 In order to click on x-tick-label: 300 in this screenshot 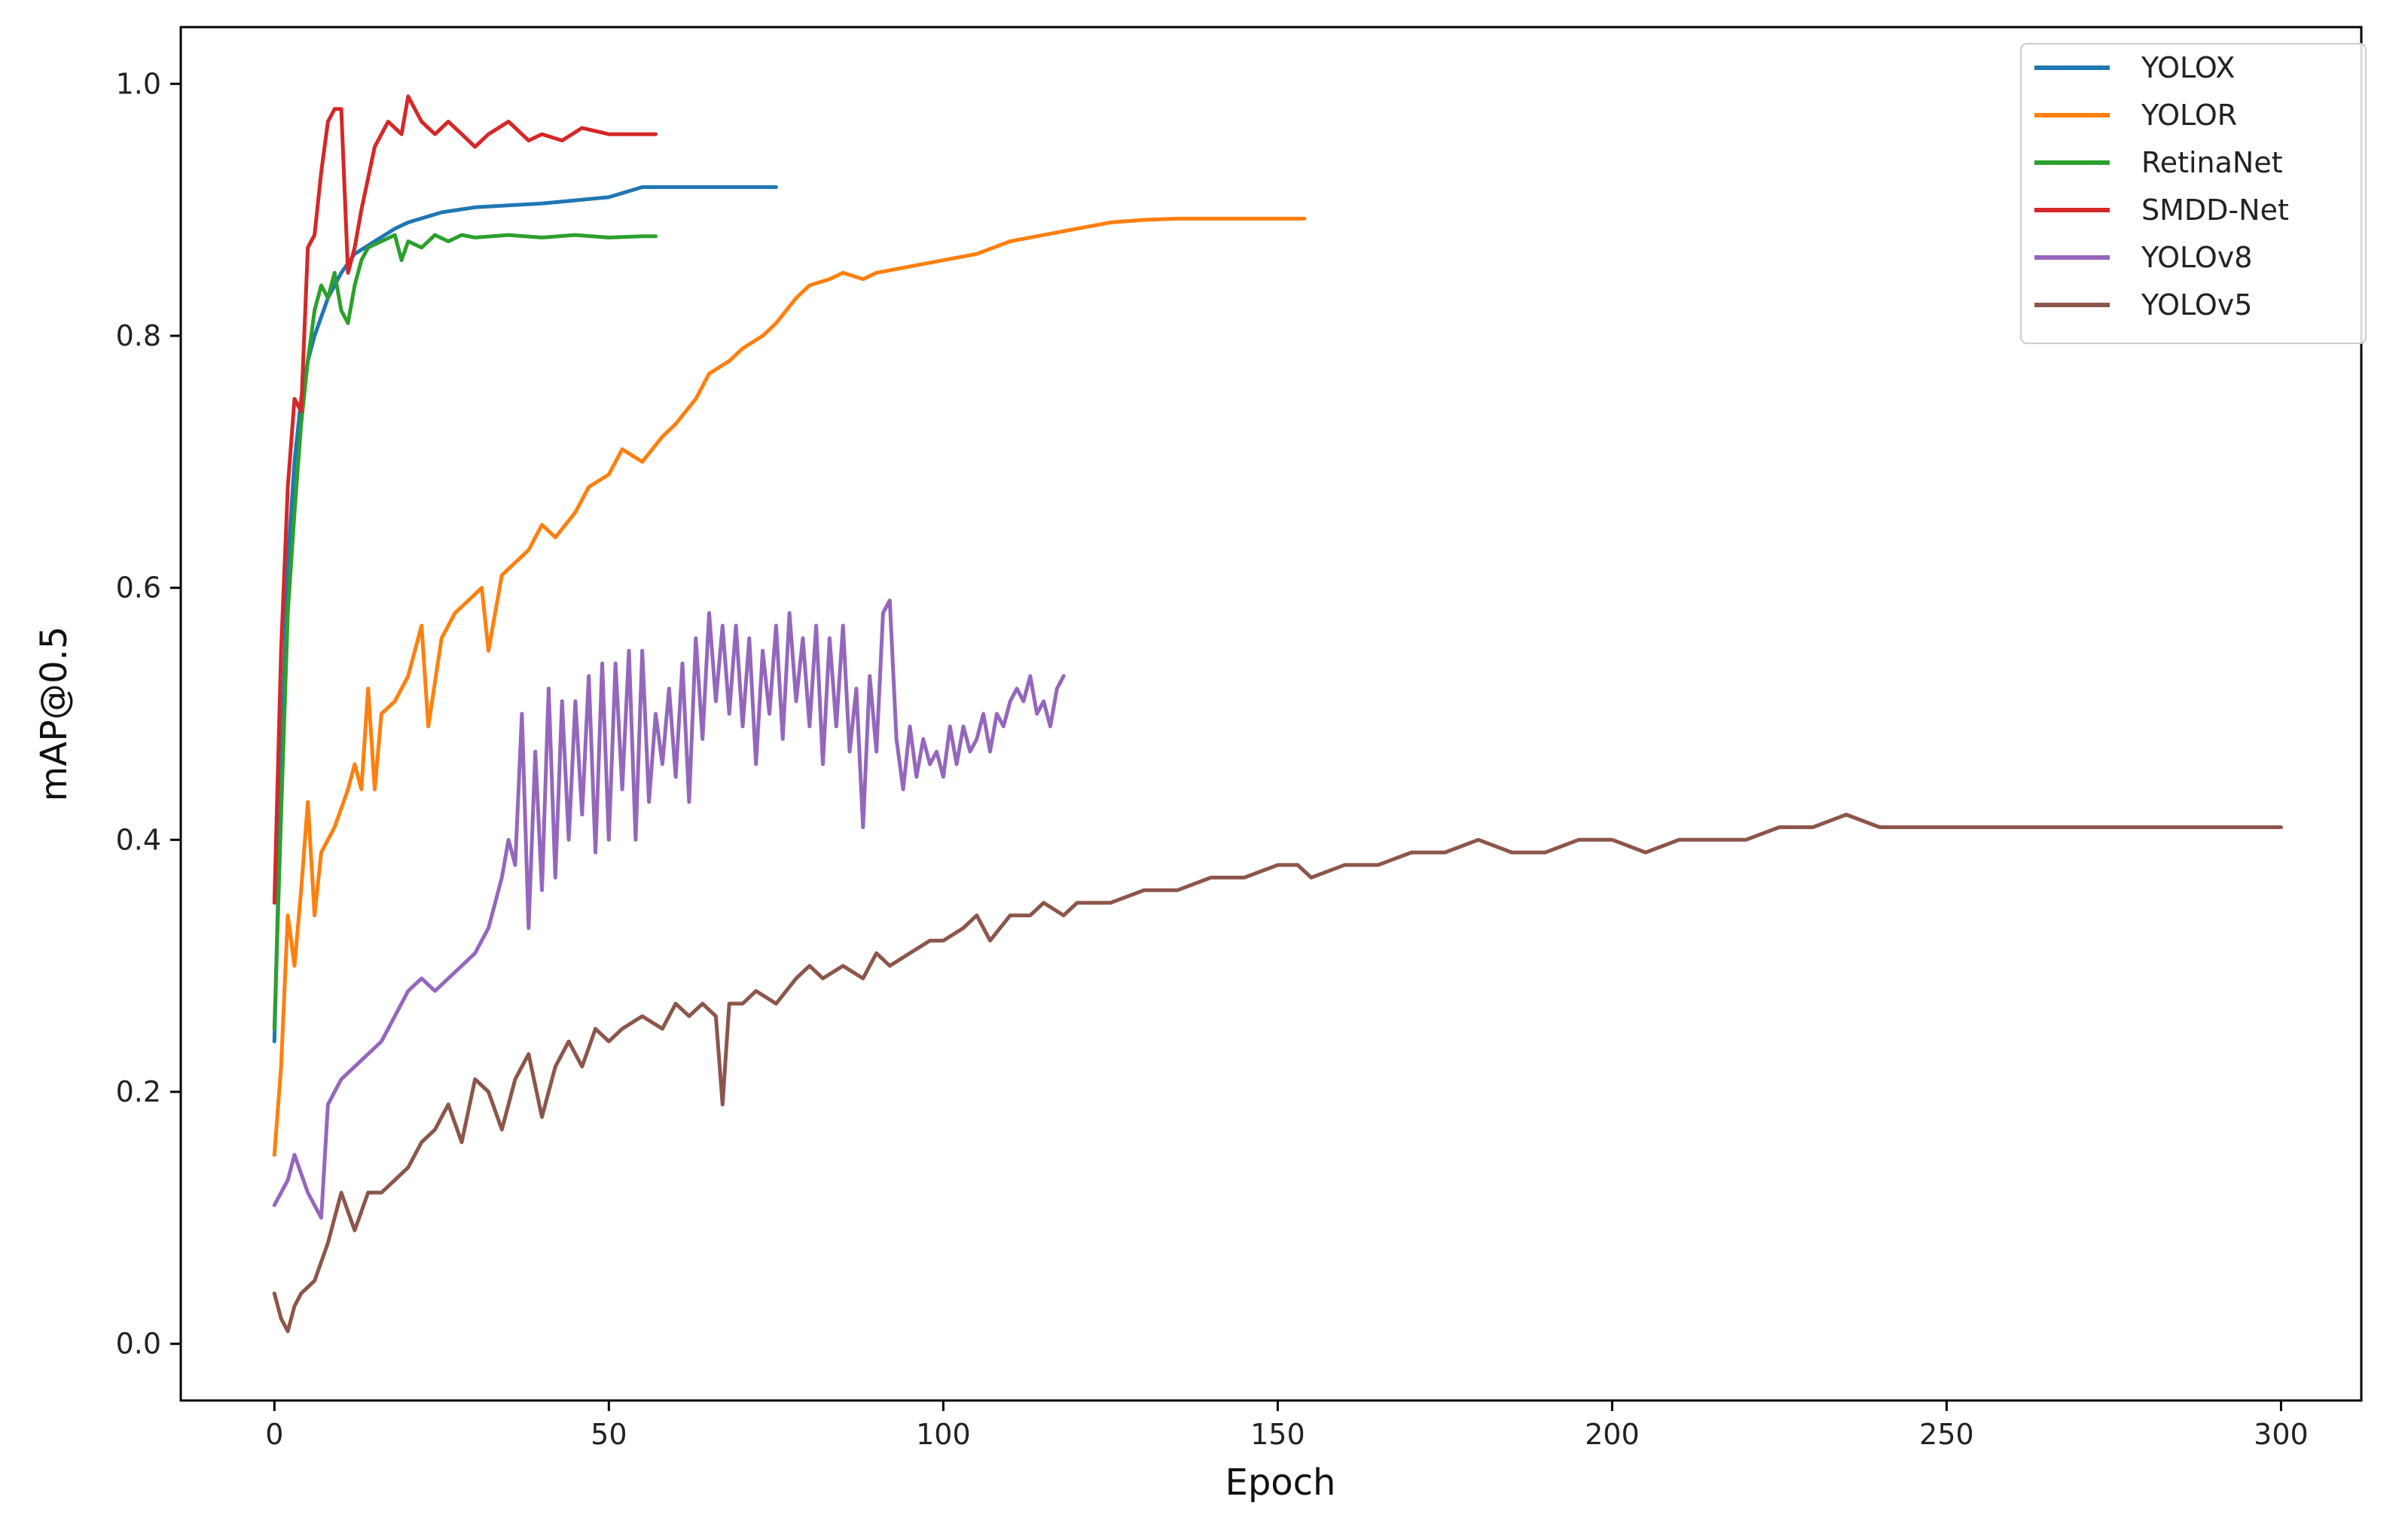, I will do `click(2281, 1434)`.